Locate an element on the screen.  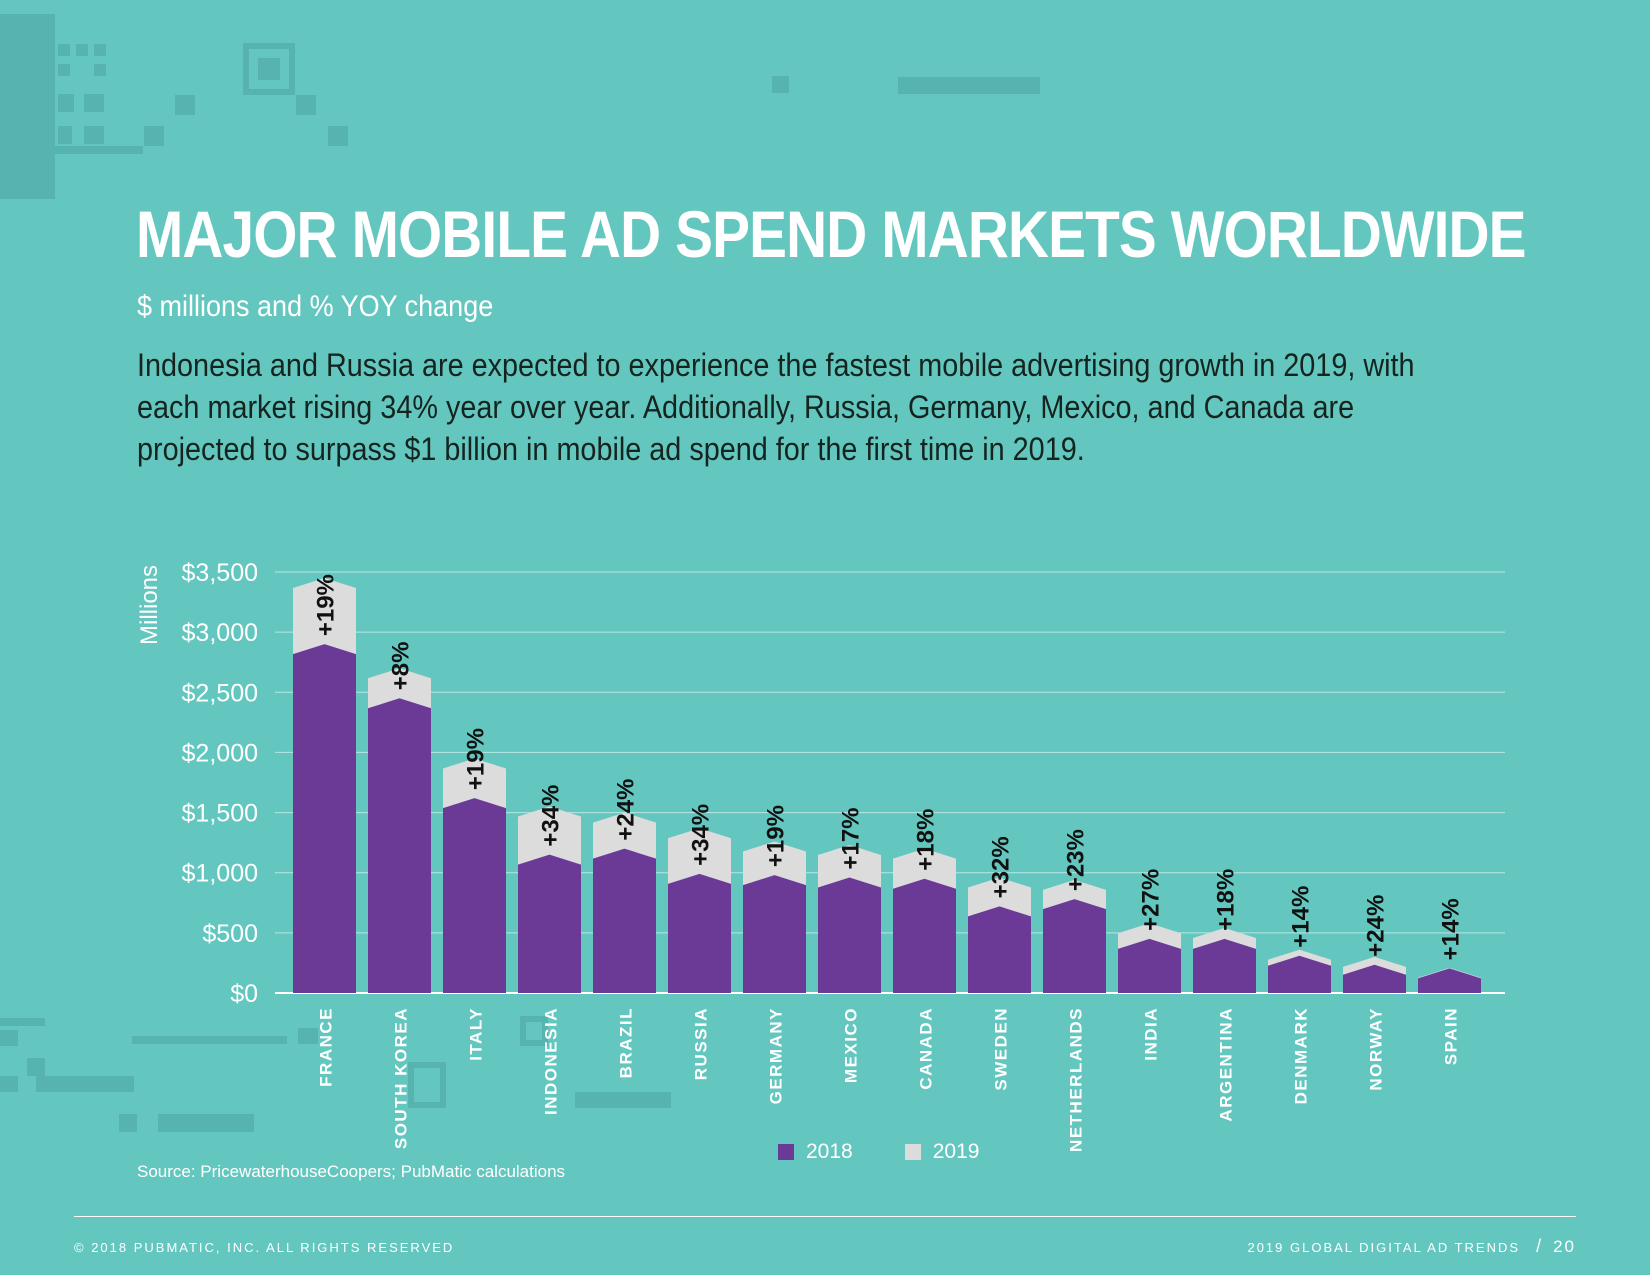
x-category-label: NETHERLANDS is located at coordinates (1076, 1079).